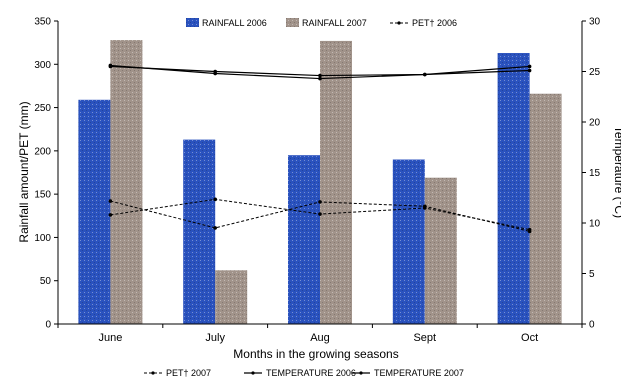  What do you see at coordinates (315, 354) in the screenshot?
I see `x-axis-label: Months in the growing seasons` at bounding box center [315, 354].